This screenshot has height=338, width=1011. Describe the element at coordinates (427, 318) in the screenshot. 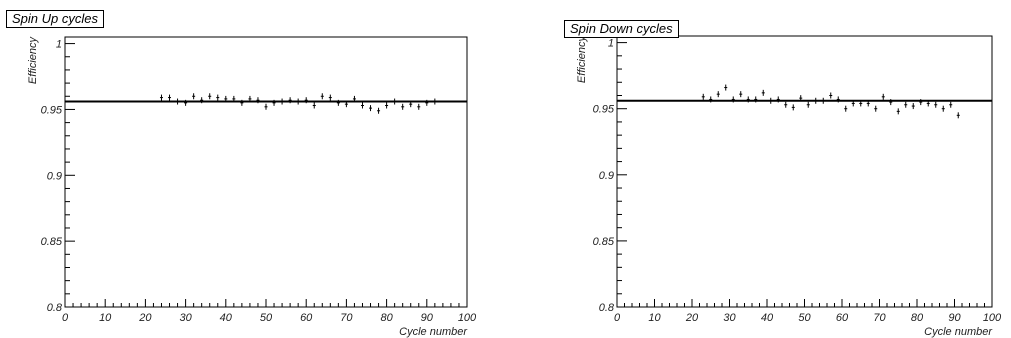

I see `x-tick-label: 90` at that location.